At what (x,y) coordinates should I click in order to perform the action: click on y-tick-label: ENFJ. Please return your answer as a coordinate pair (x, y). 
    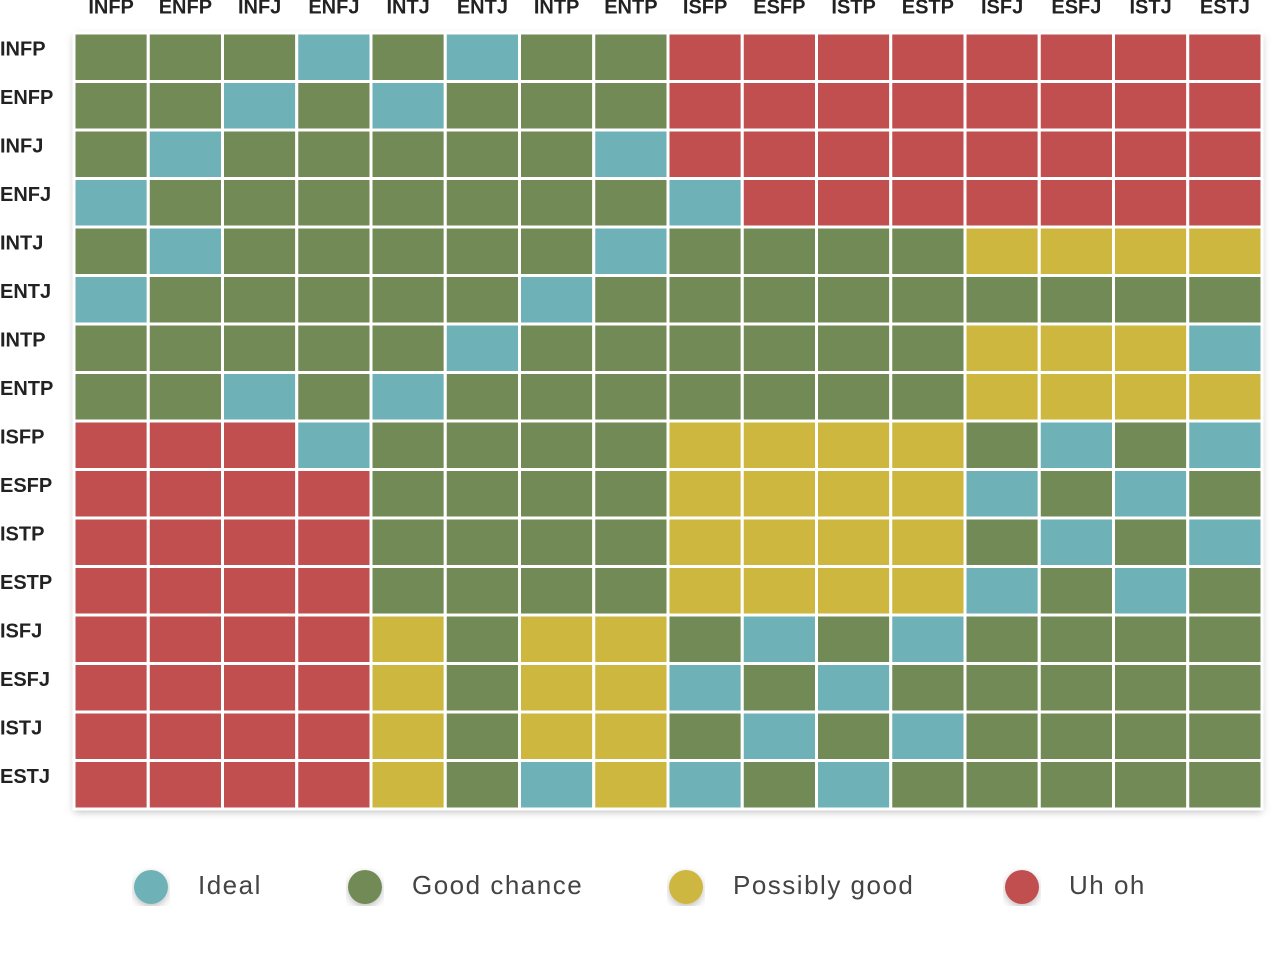
    Looking at the image, I should click on (25, 195).